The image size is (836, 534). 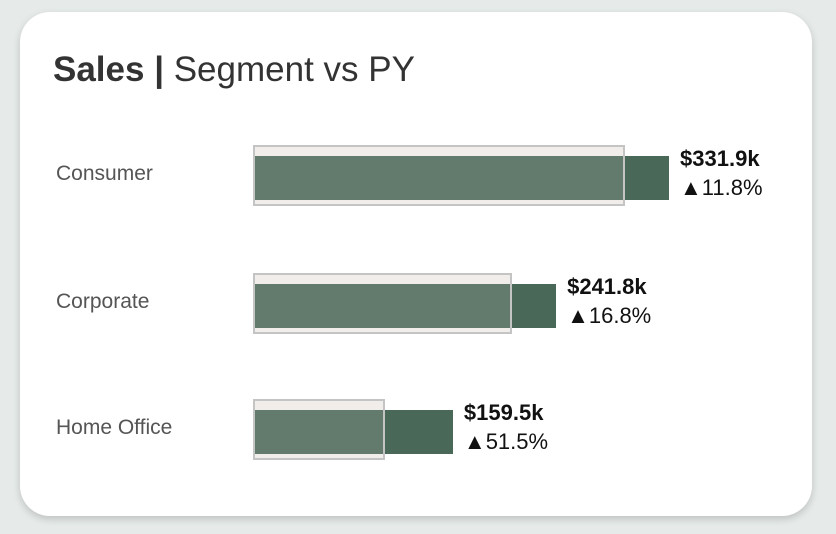 What do you see at coordinates (720, 158) in the screenshot?
I see `value-label: $331.9k` at bounding box center [720, 158].